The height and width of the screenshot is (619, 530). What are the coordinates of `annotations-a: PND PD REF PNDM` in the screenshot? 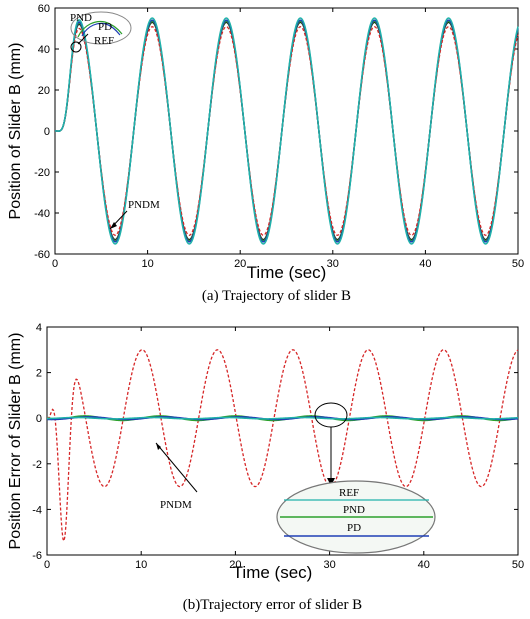 It's located at (115, 120).